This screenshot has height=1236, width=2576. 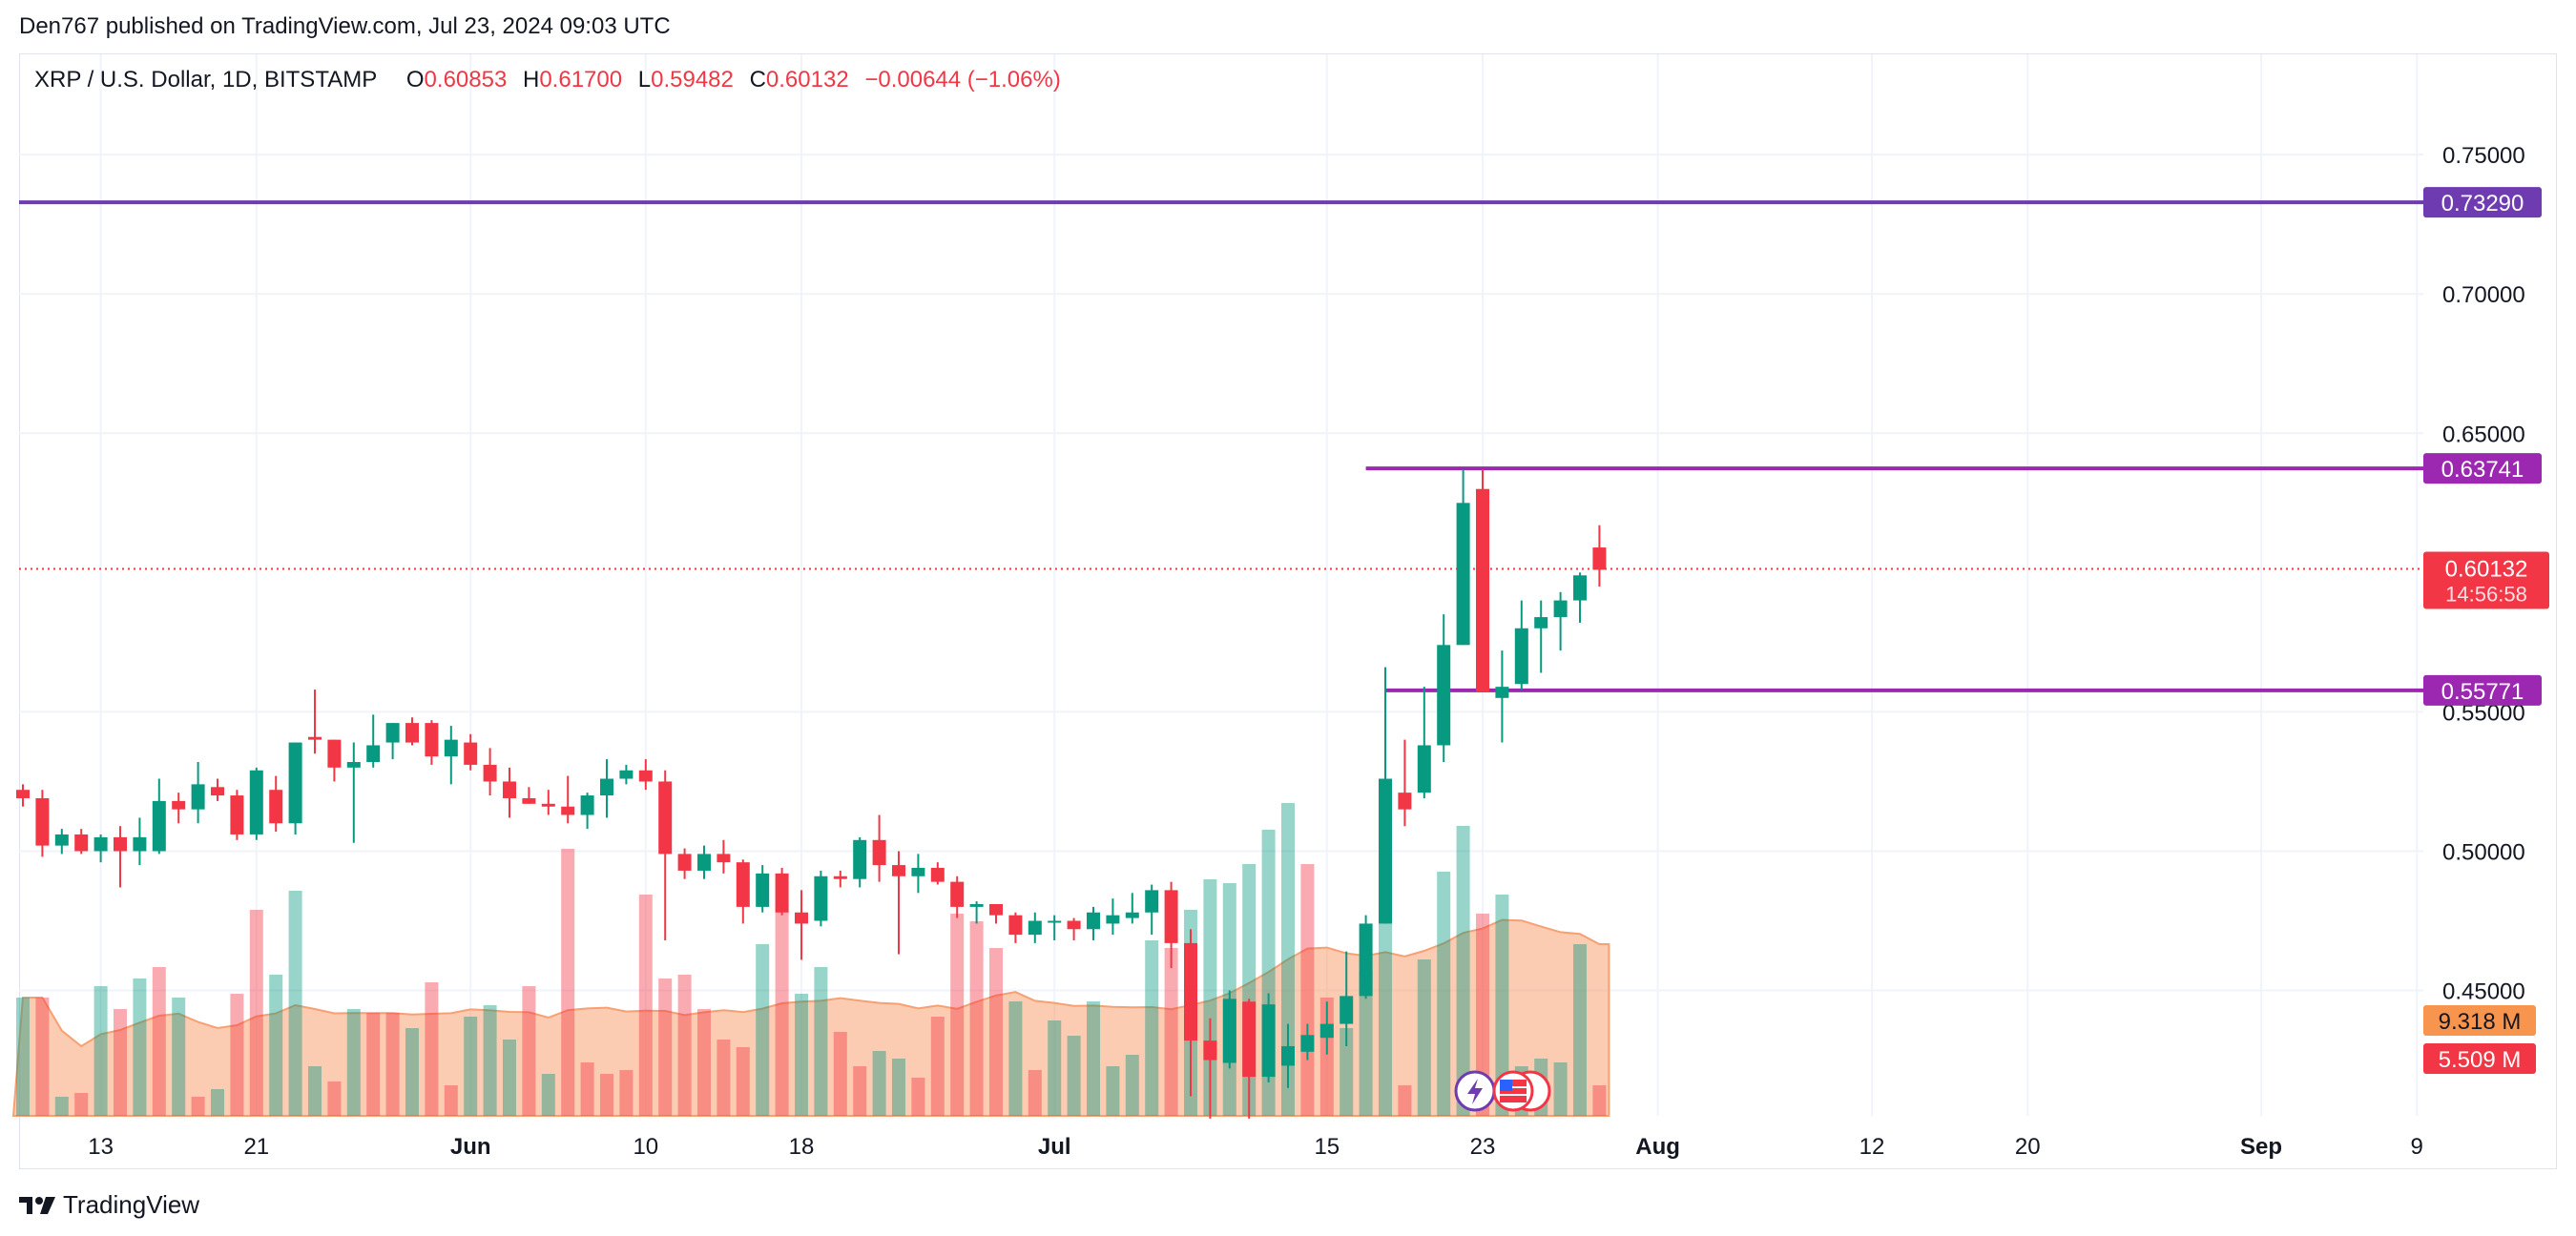 What do you see at coordinates (2483, 852) in the screenshot?
I see `y-tick-label: 0.50000` at bounding box center [2483, 852].